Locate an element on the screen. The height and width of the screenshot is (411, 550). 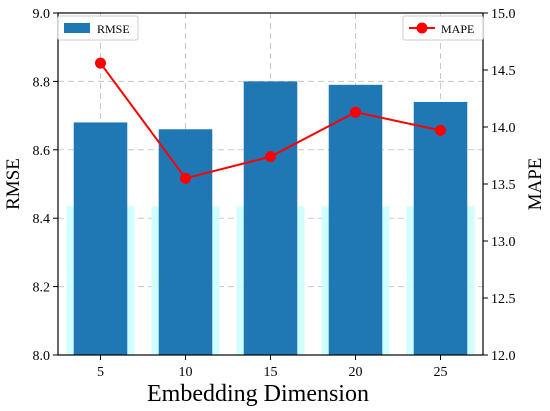
left-y-tick-label: 8.4 is located at coordinates (42, 219).